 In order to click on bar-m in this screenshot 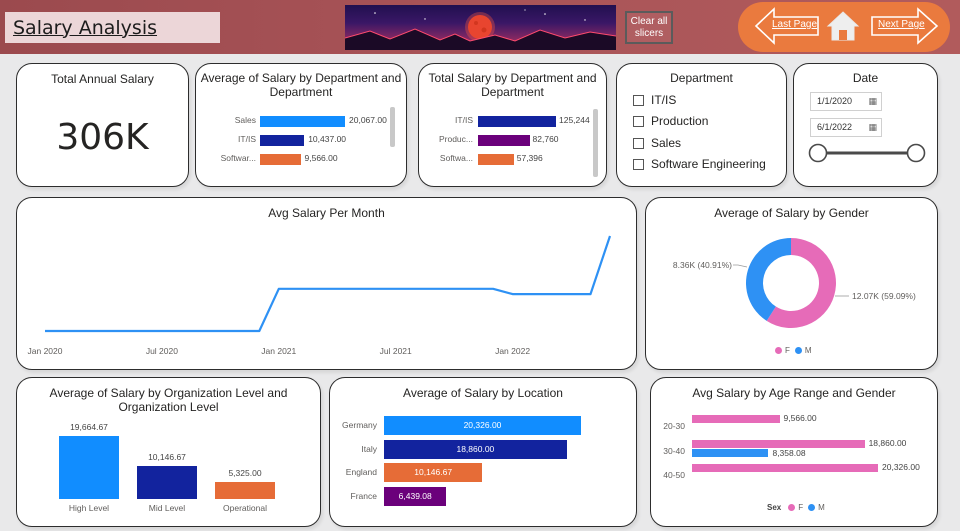, I will do `click(730, 453)`.